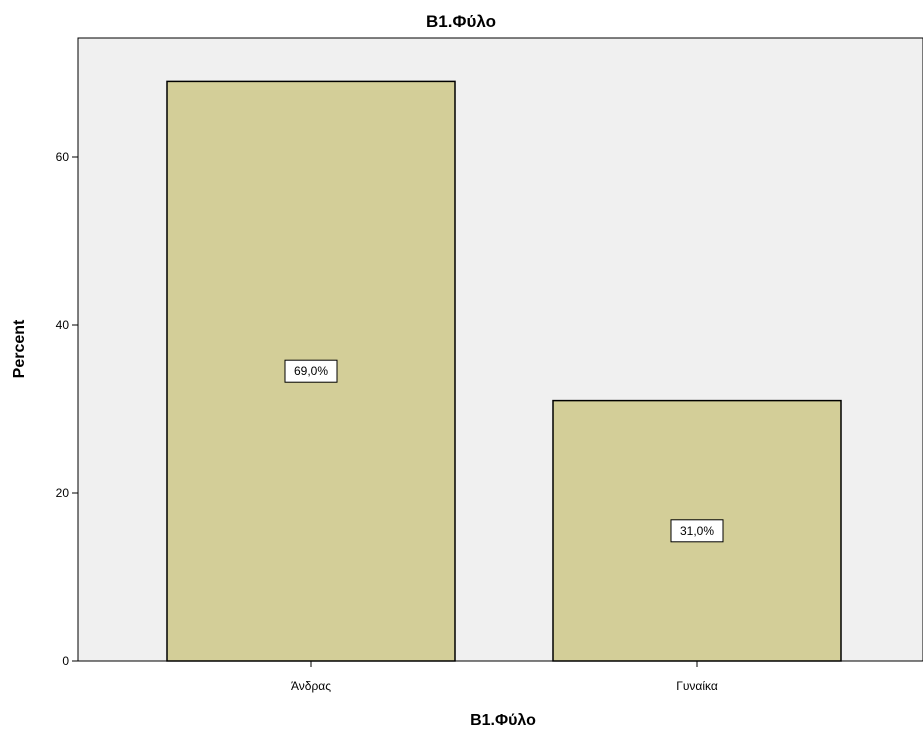 The height and width of the screenshot is (733, 923). Describe the element at coordinates (63, 157) in the screenshot. I see `y-tick-label: 60` at that location.